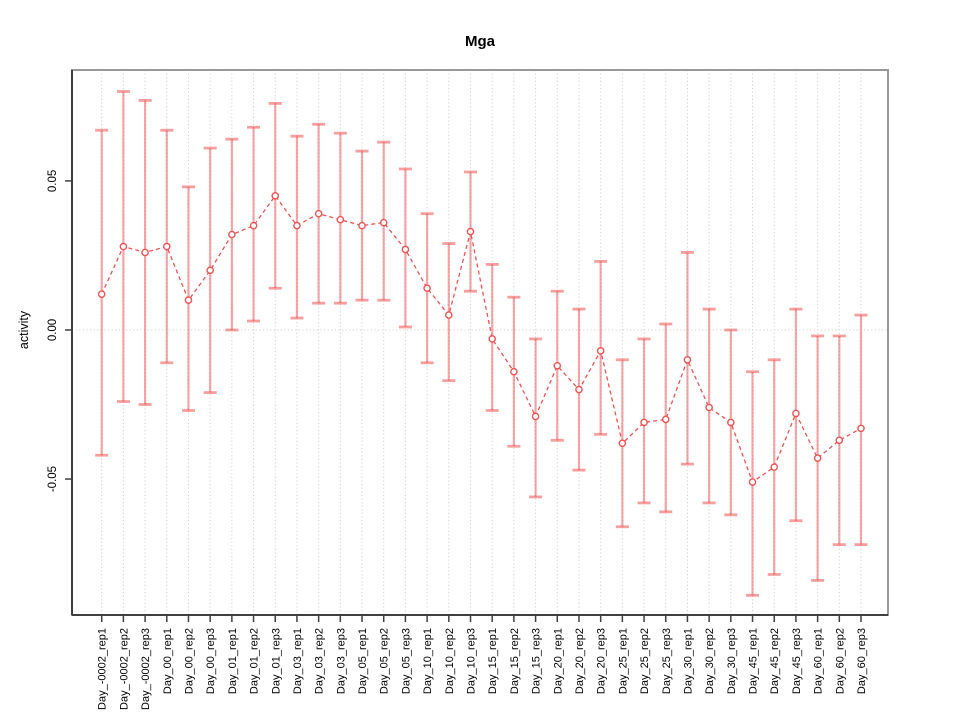  Describe the element at coordinates (493, 661) in the screenshot. I see `x-tick-label: Day_15_rep1` at that location.